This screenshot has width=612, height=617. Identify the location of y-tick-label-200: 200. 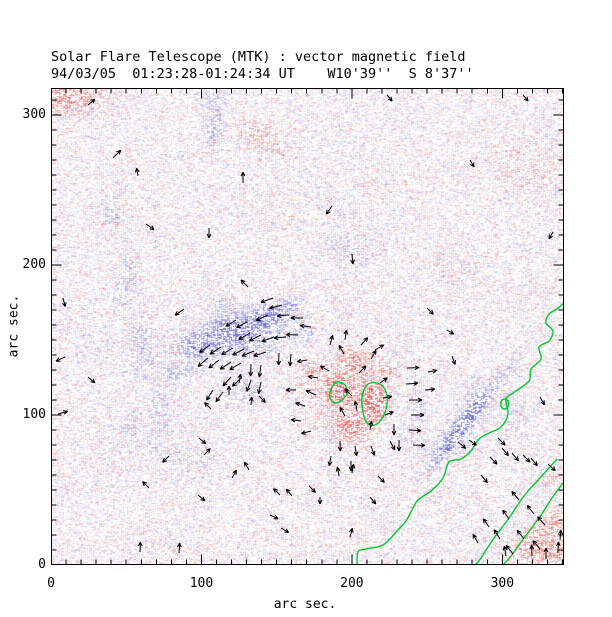
(34, 264).